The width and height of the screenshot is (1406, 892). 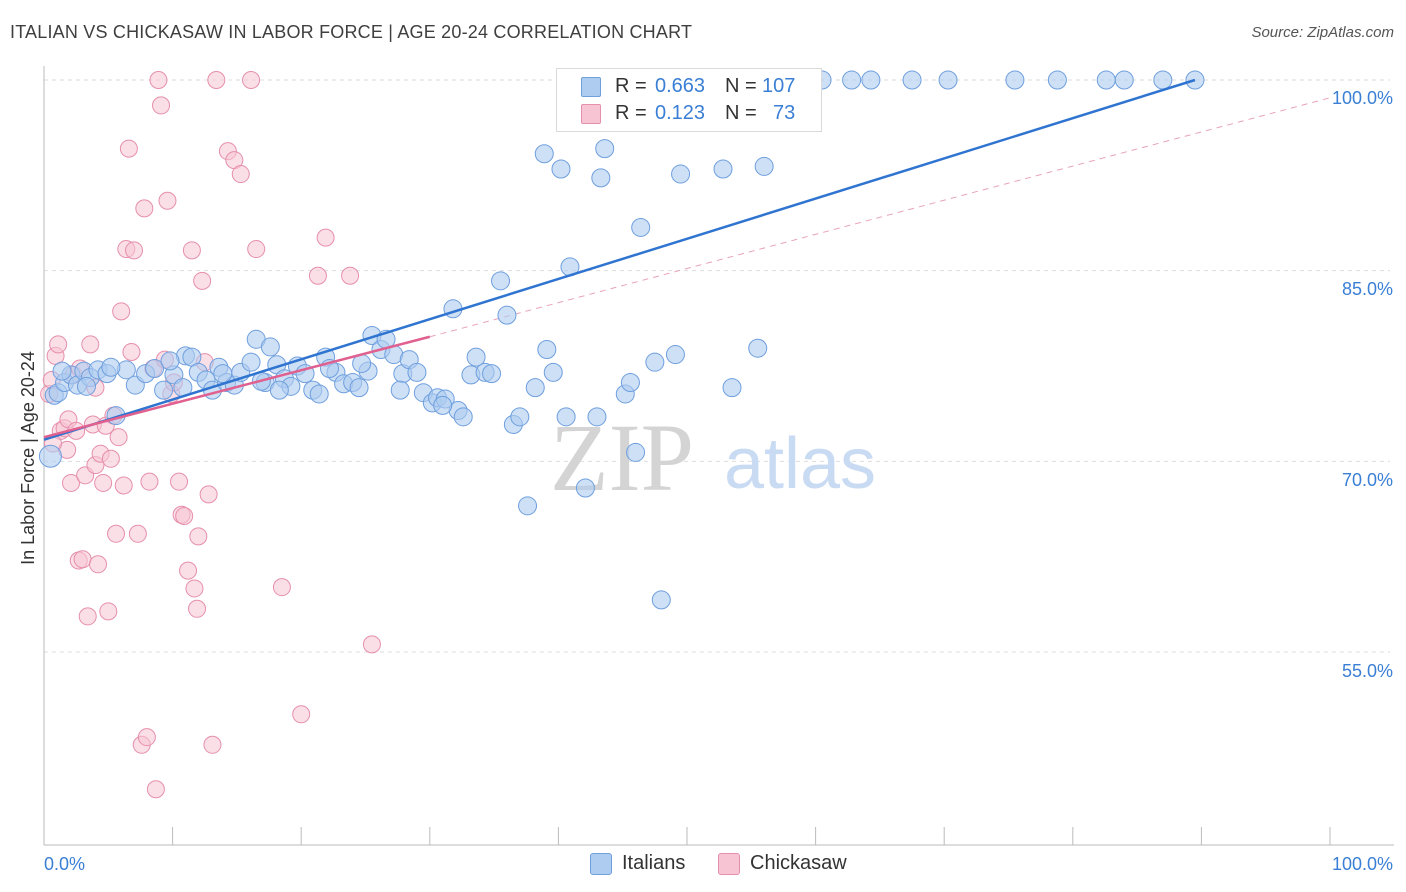 What do you see at coordinates (680, 113) in the screenshot?
I see `legend-r-value: 0.123` at bounding box center [680, 113].